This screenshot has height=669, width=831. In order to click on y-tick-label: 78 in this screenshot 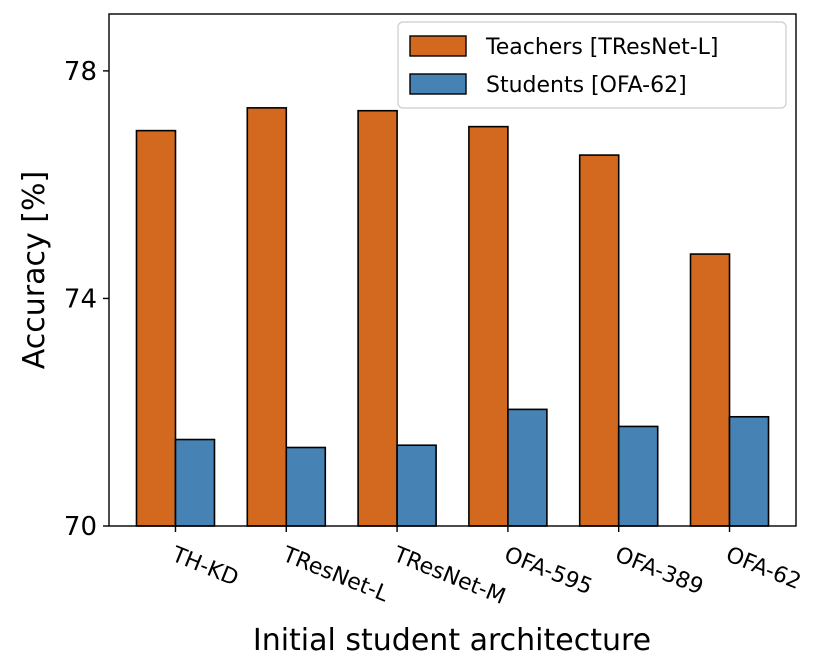, I will do `click(80, 72)`.